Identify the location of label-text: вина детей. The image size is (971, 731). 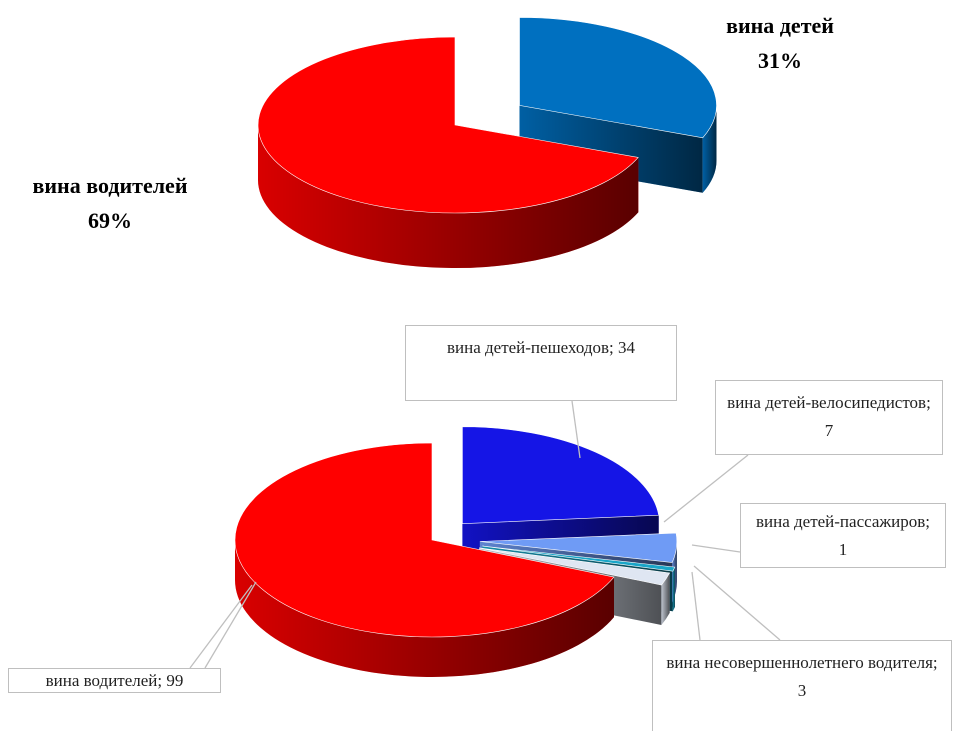
(780, 25).